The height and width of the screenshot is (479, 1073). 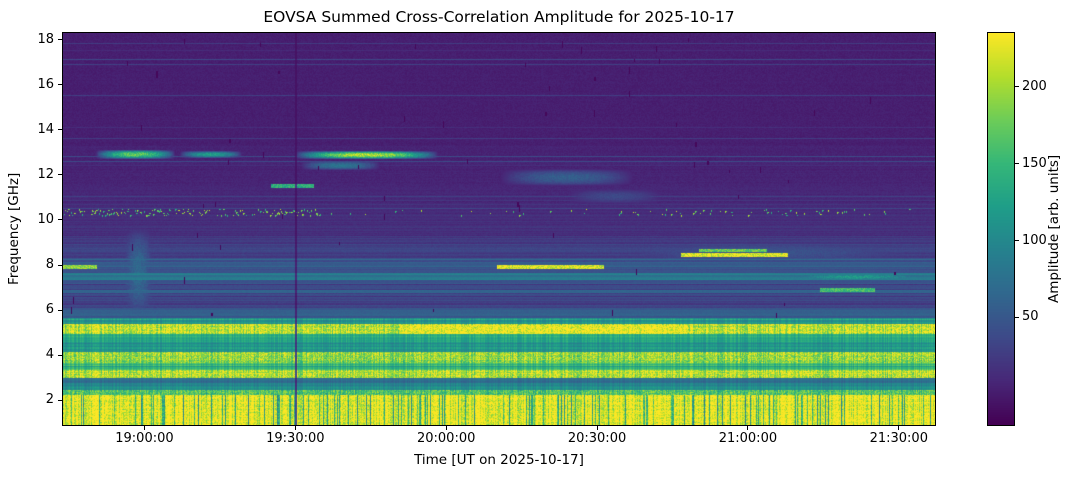 I want to click on y-tick-label: 2, so click(x=49, y=400).